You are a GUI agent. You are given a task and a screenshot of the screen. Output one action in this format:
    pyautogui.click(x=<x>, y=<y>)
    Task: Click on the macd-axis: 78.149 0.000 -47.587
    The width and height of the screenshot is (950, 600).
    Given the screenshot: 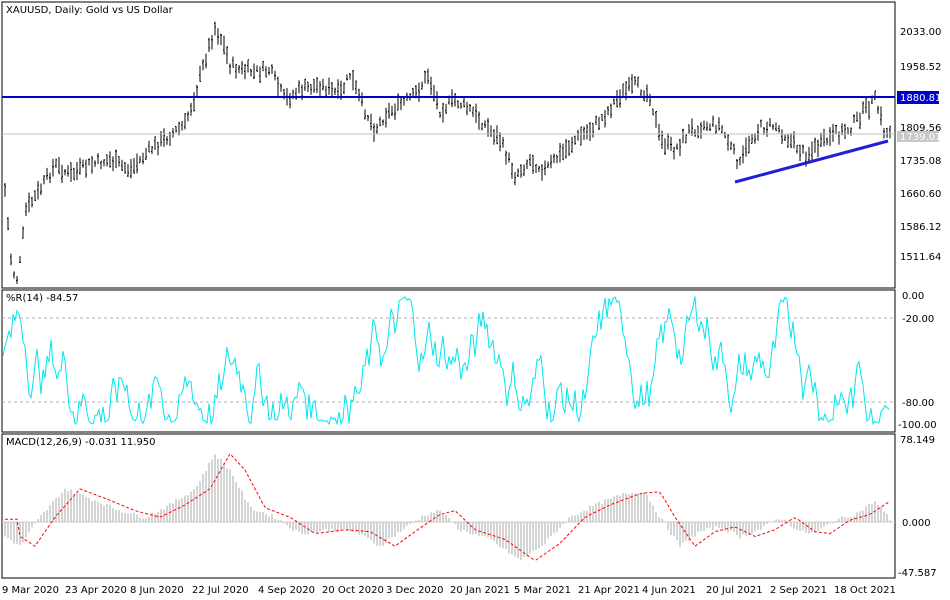 What is the action you would take?
    pyautogui.click(x=917, y=507)
    